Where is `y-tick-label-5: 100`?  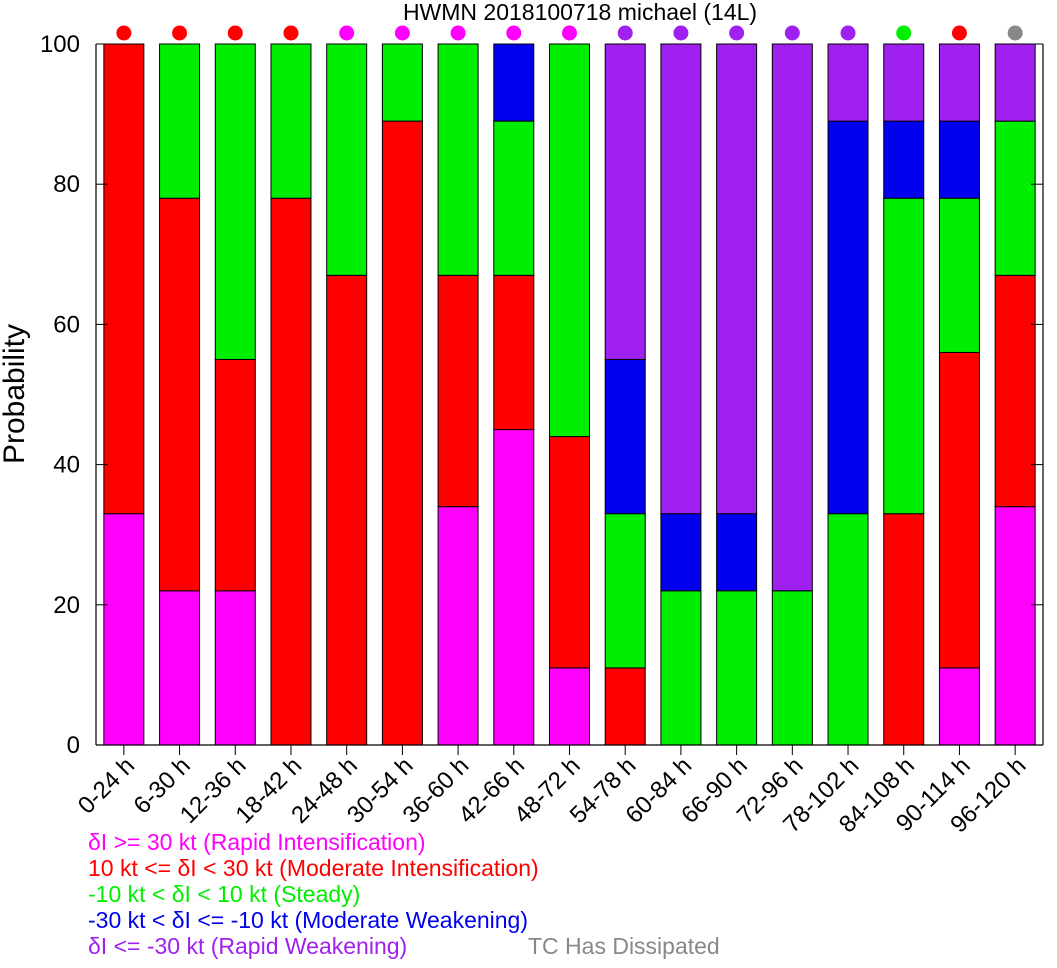 y-tick-label-5: 100 is located at coordinates (60, 44).